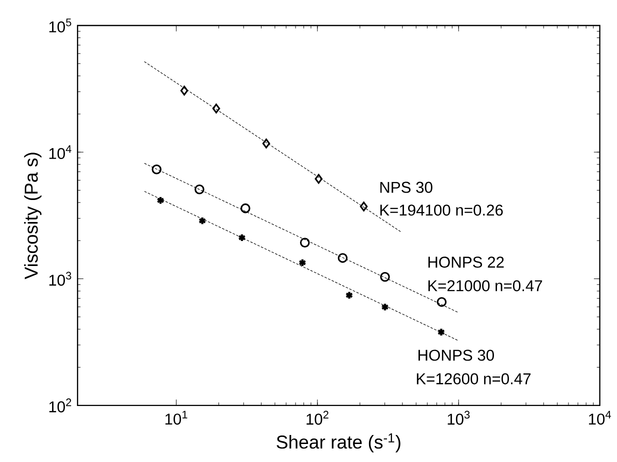 This screenshot has height=462, width=617. What do you see at coordinates (60, 279) in the screenshot?
I see `y-tick-label: 10$^{3}$` at bounding box center [60, 279].